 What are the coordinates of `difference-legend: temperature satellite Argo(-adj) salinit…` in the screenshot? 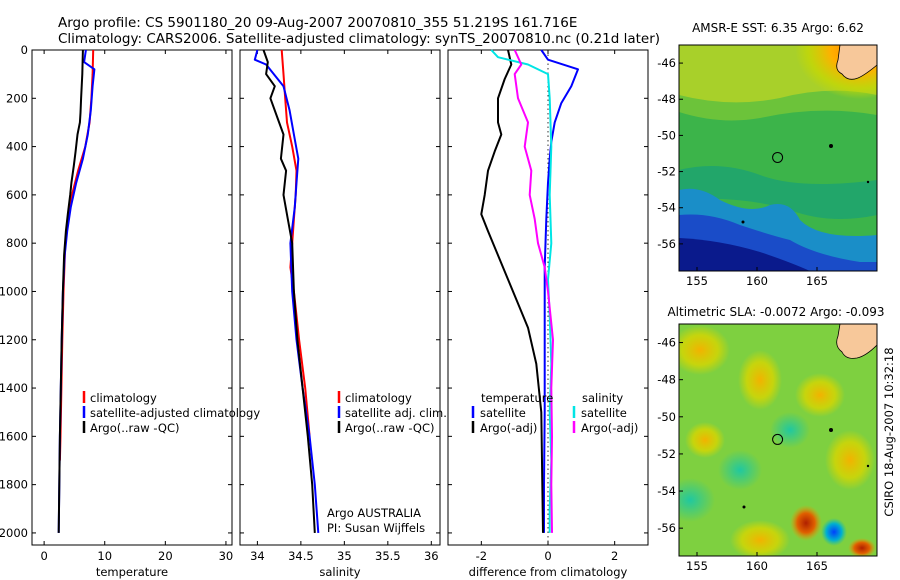 It's located at (554, 413).